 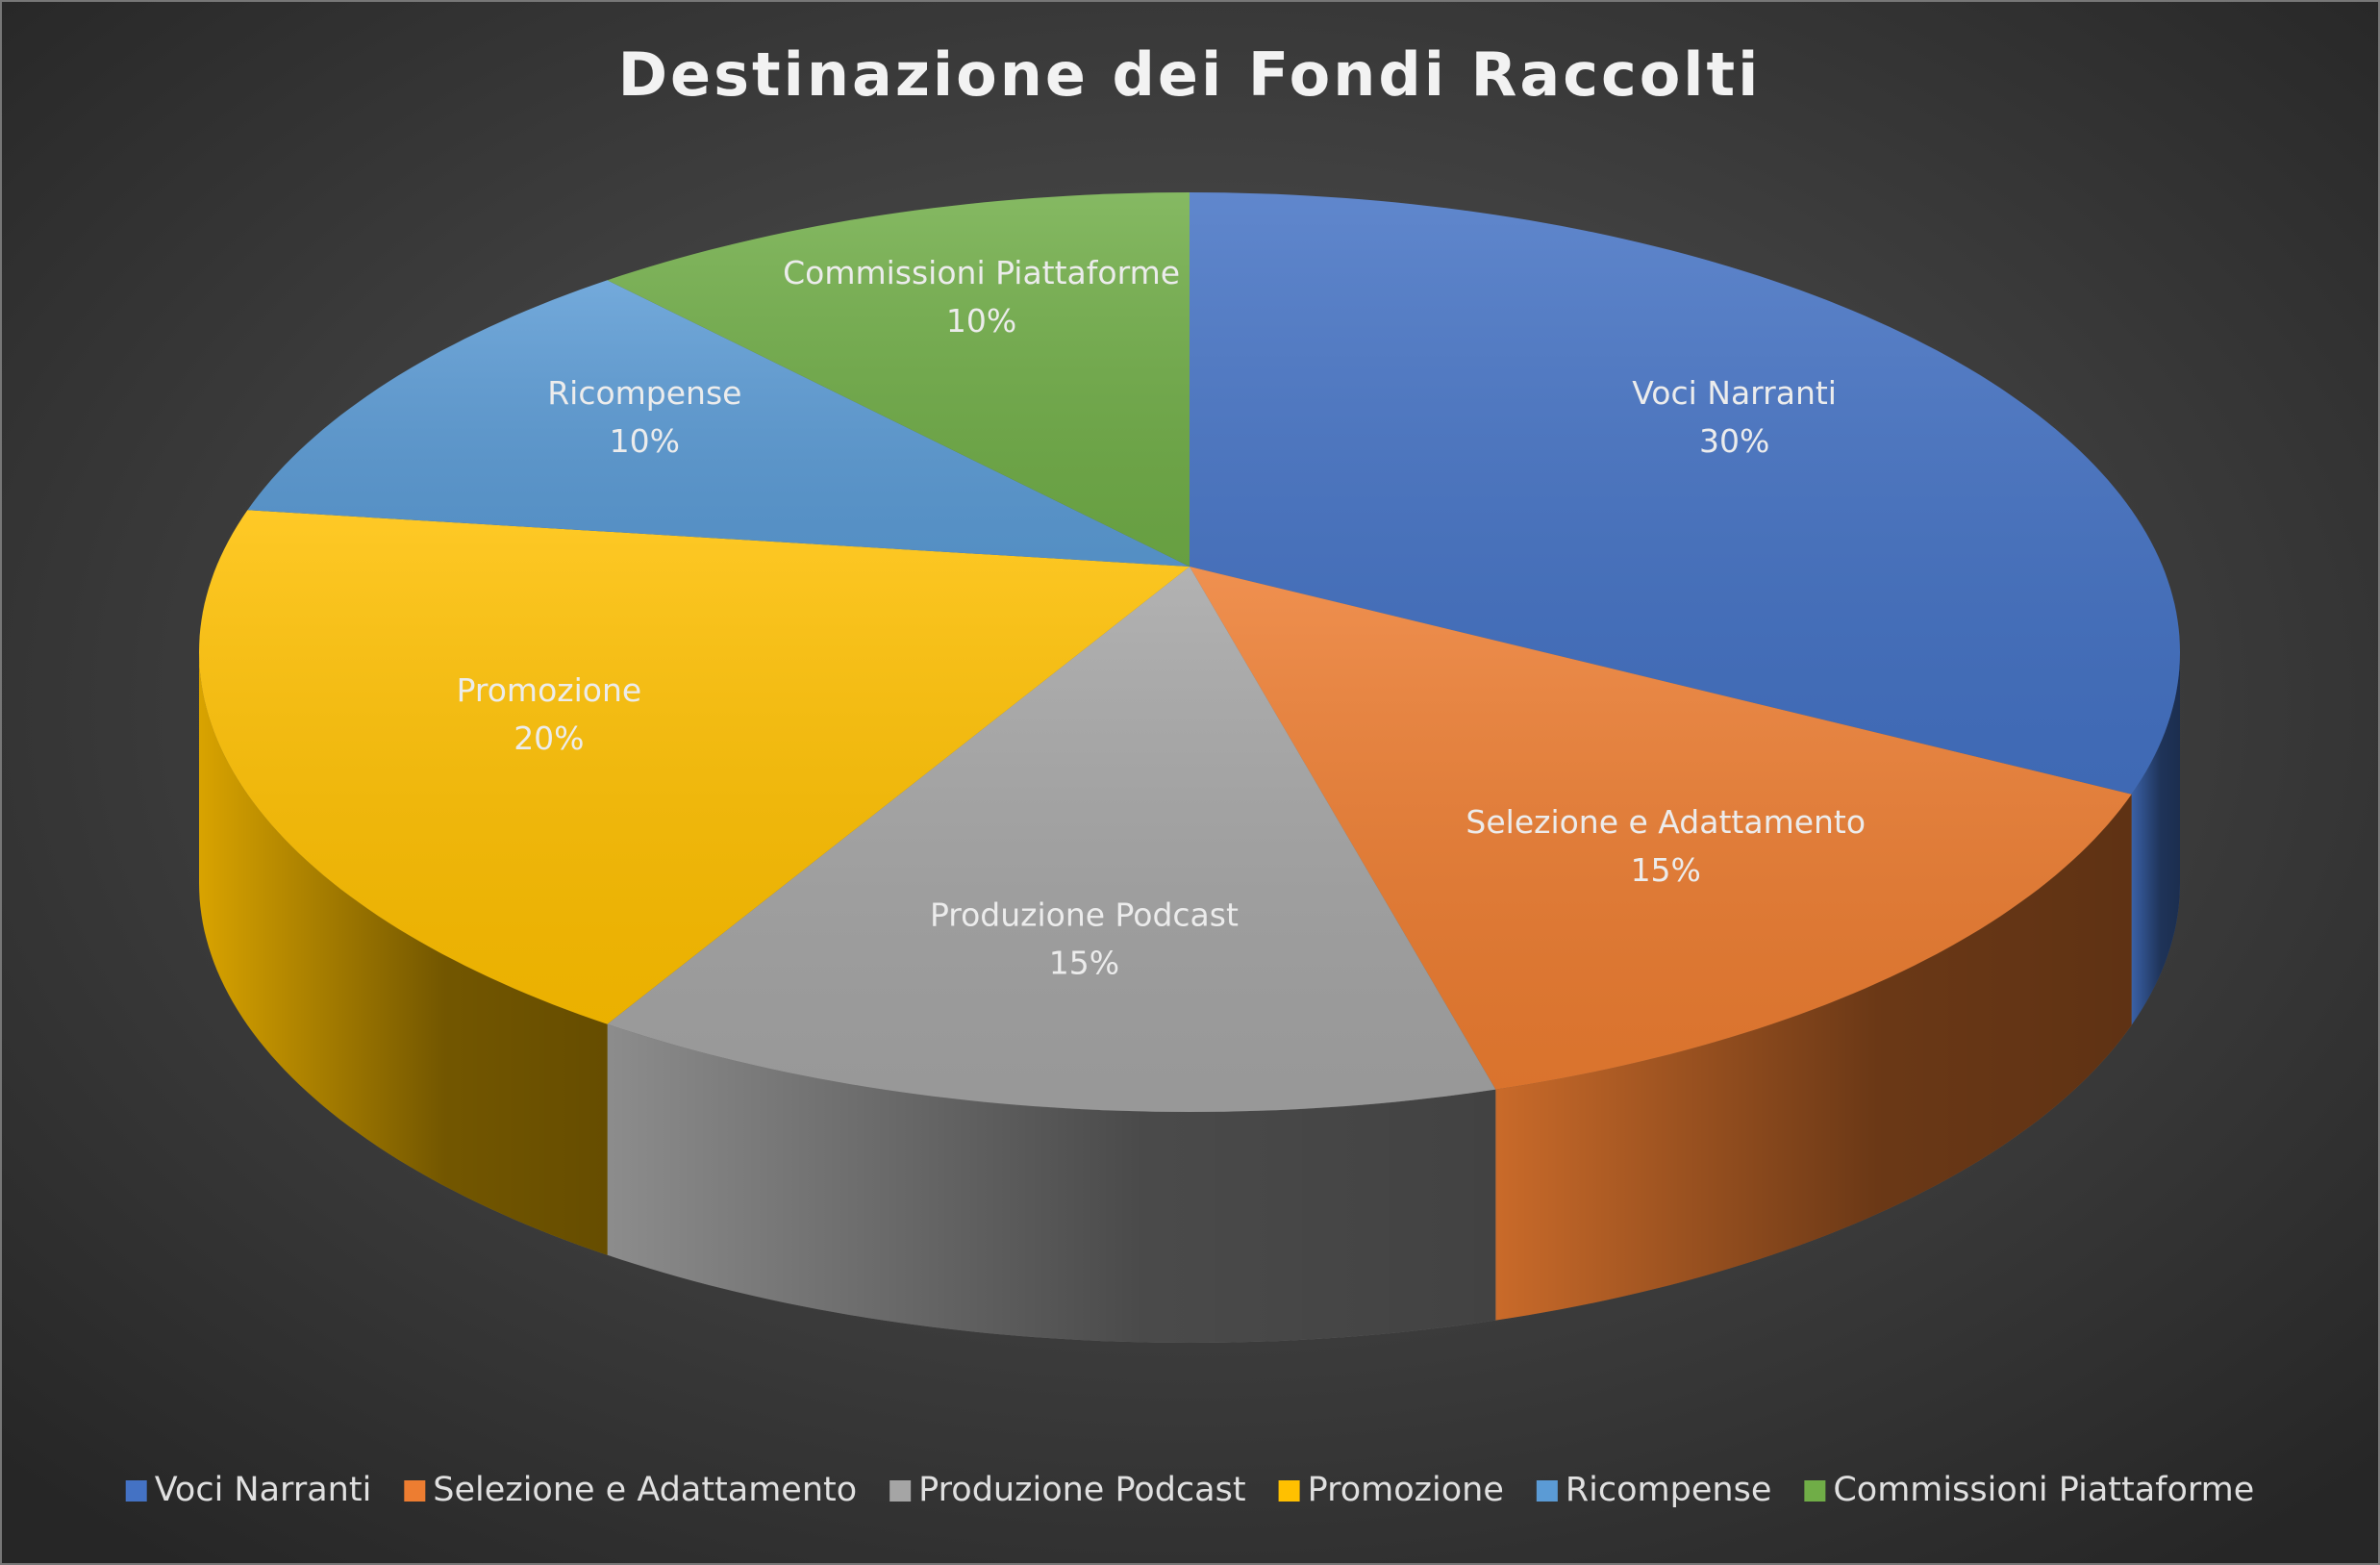 I want to click on chart-title: Destinazione dei Fondi Raccolti, so click(x=1190, y=74).